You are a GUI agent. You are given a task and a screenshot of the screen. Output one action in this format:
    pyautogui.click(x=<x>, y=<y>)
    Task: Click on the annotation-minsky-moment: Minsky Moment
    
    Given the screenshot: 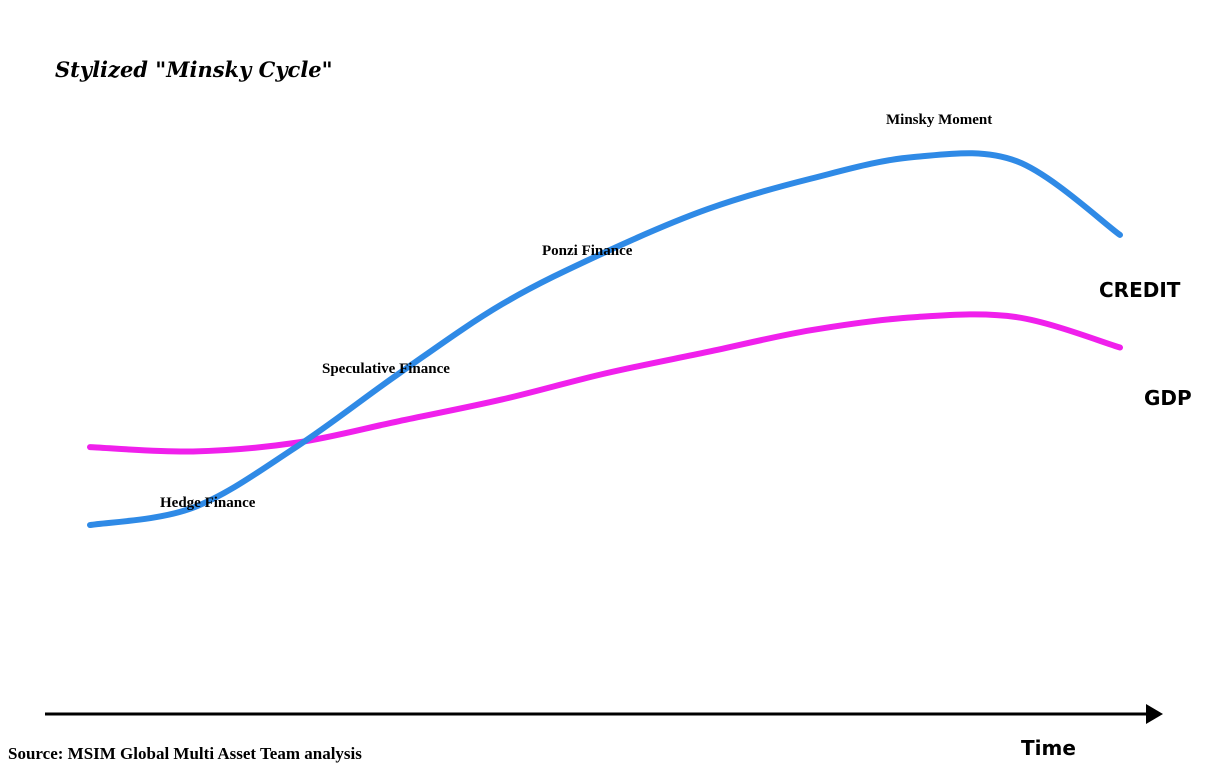 What is the action you would take?
    pyautogui.click(x=939, y=120)
    